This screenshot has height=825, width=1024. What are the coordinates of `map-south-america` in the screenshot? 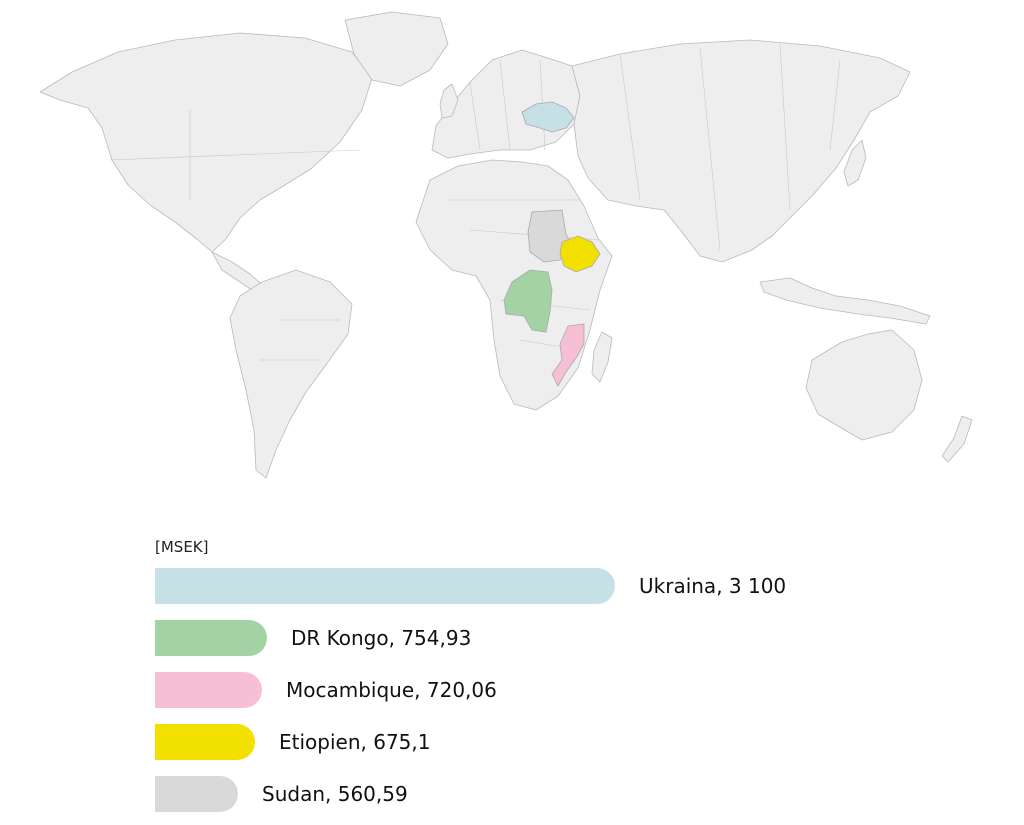 It's located at (291, 374).